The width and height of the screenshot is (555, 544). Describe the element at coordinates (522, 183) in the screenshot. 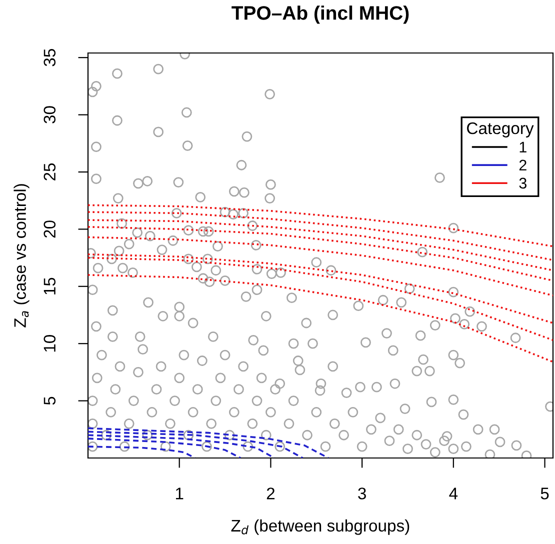

I see `legend-label: 3` at that location.